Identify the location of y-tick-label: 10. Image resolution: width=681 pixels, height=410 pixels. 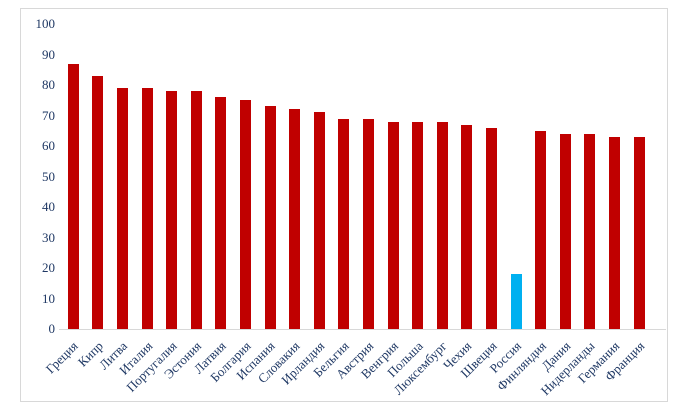
(48, 298).